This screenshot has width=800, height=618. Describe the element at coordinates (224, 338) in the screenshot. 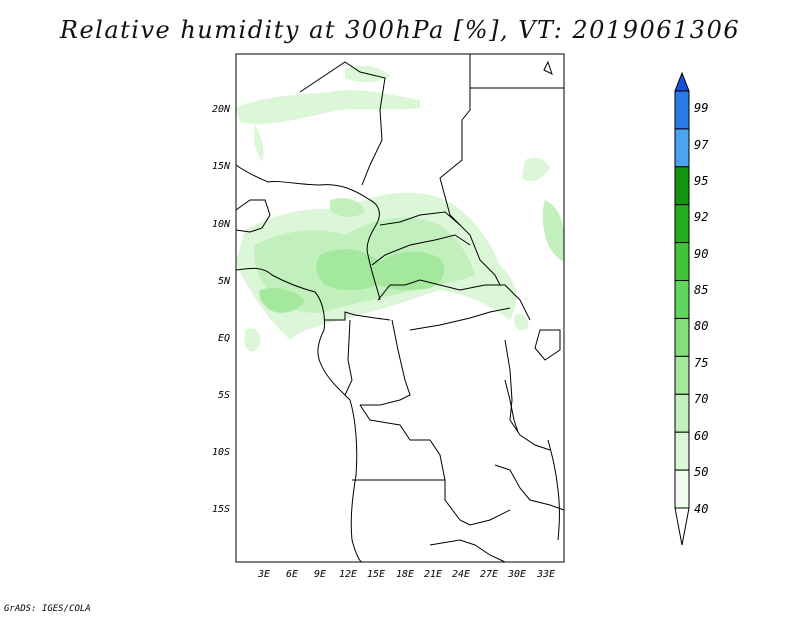

I see `lat-tick-label: EQ` at that location.